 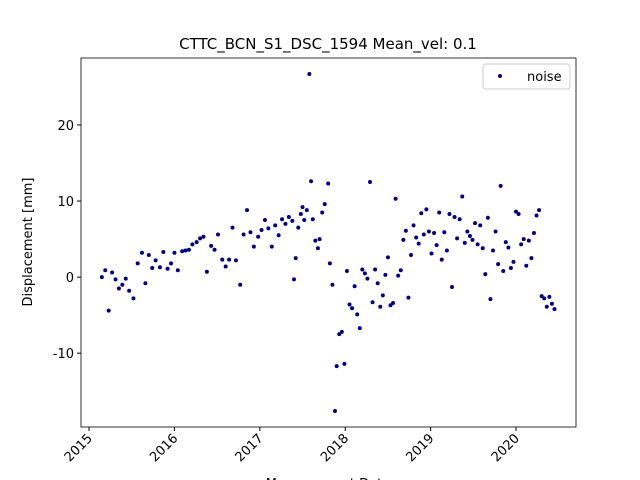 What do you see at coordinates (70, 278) in the screenshot?
I see `y-tick-label: 0` at bounding box center [70, 278].